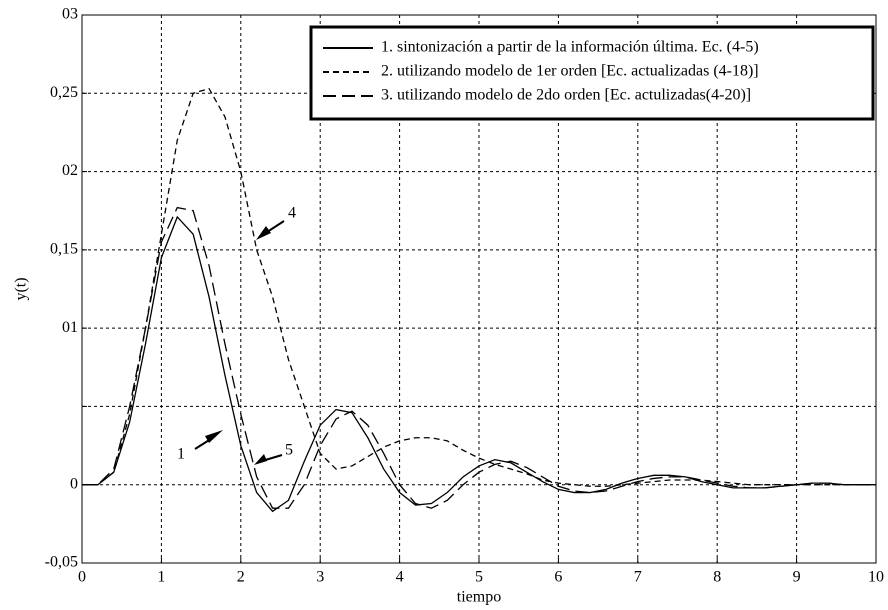 This screenshot has width=888, height=610. I want to click on x-tick-label: 2, so click(241, 577).